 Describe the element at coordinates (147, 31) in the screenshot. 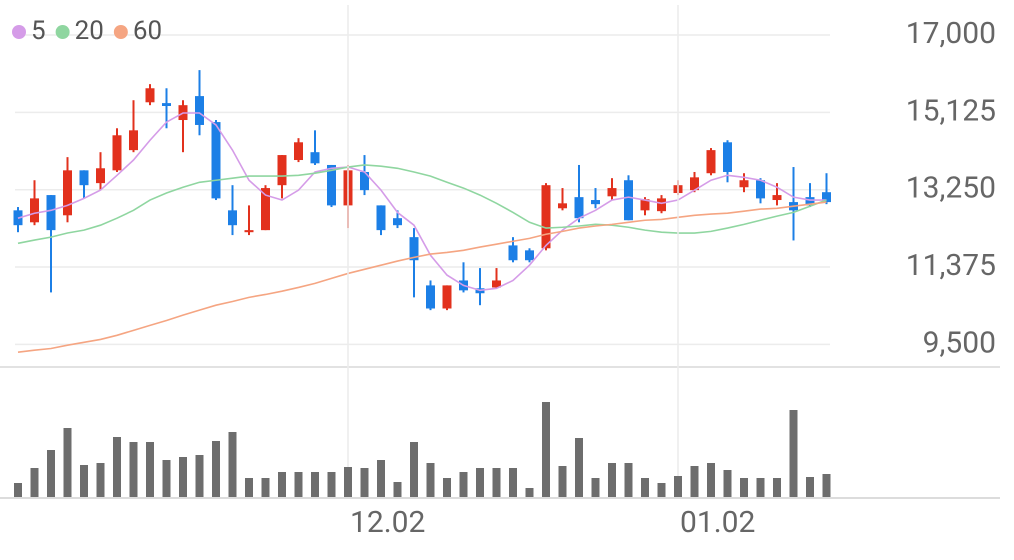

I see `legend-label: 60` at that location.